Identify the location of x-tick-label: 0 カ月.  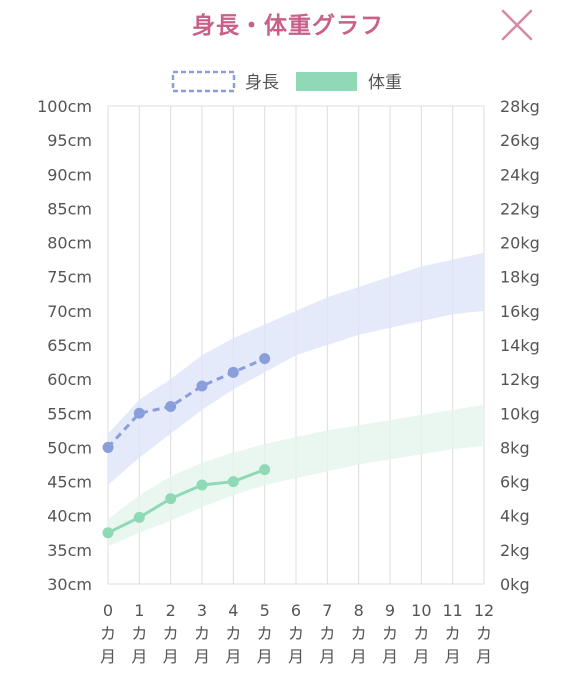
(108, 633).